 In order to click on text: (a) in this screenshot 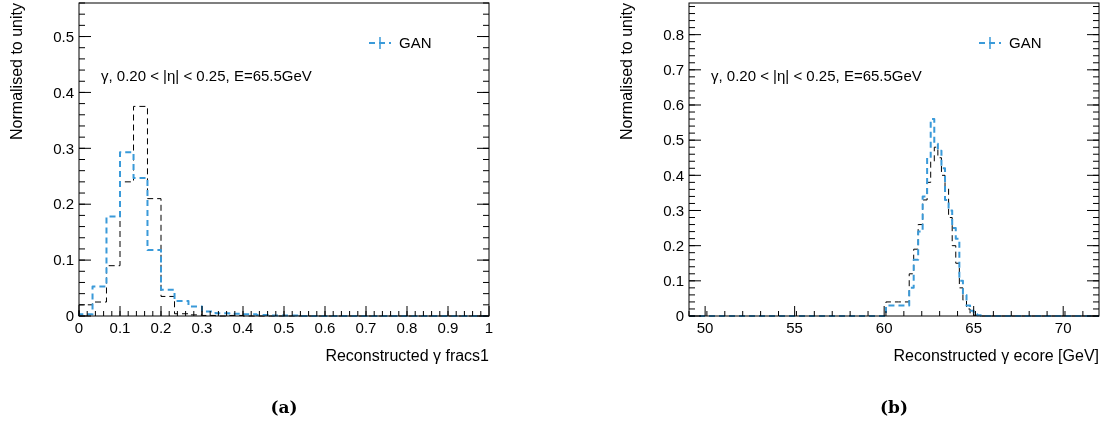, I will do `click(284, 407)`.